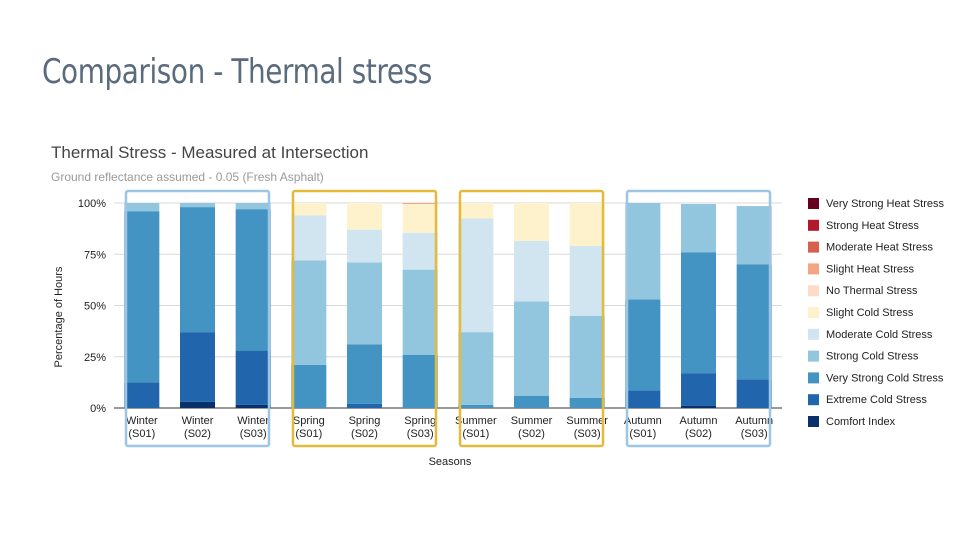 Image resolution: width=960 pixels, height=540 pixels. Describe the element at coordinates (98, 409) in the screenshot. I see `y-tick-label: 0%` at that location.